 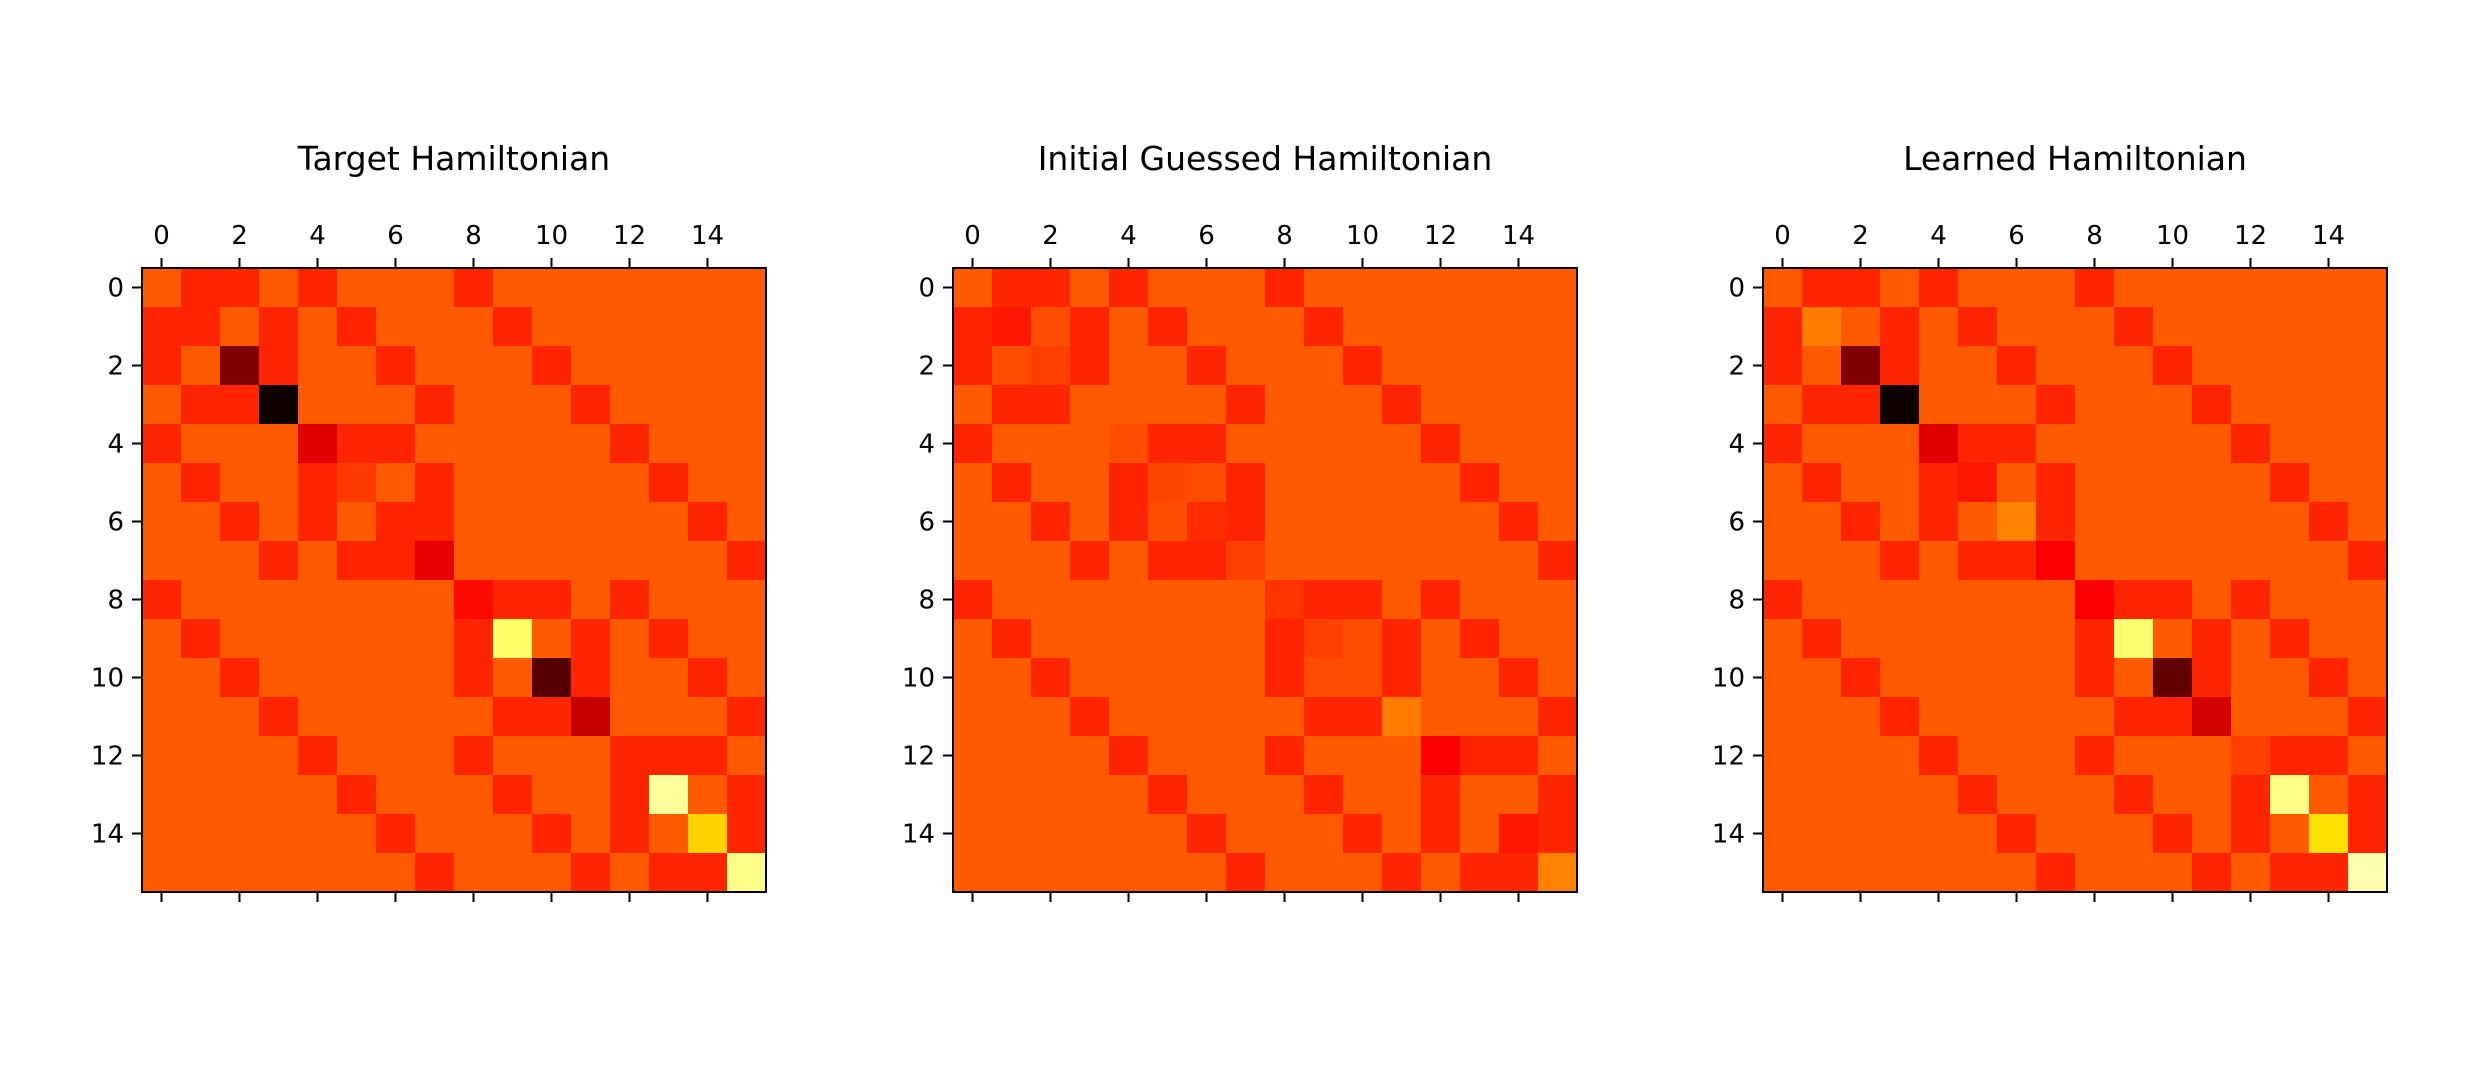 I want to click on y-tick-label: 0, so click(x=926, y=289).